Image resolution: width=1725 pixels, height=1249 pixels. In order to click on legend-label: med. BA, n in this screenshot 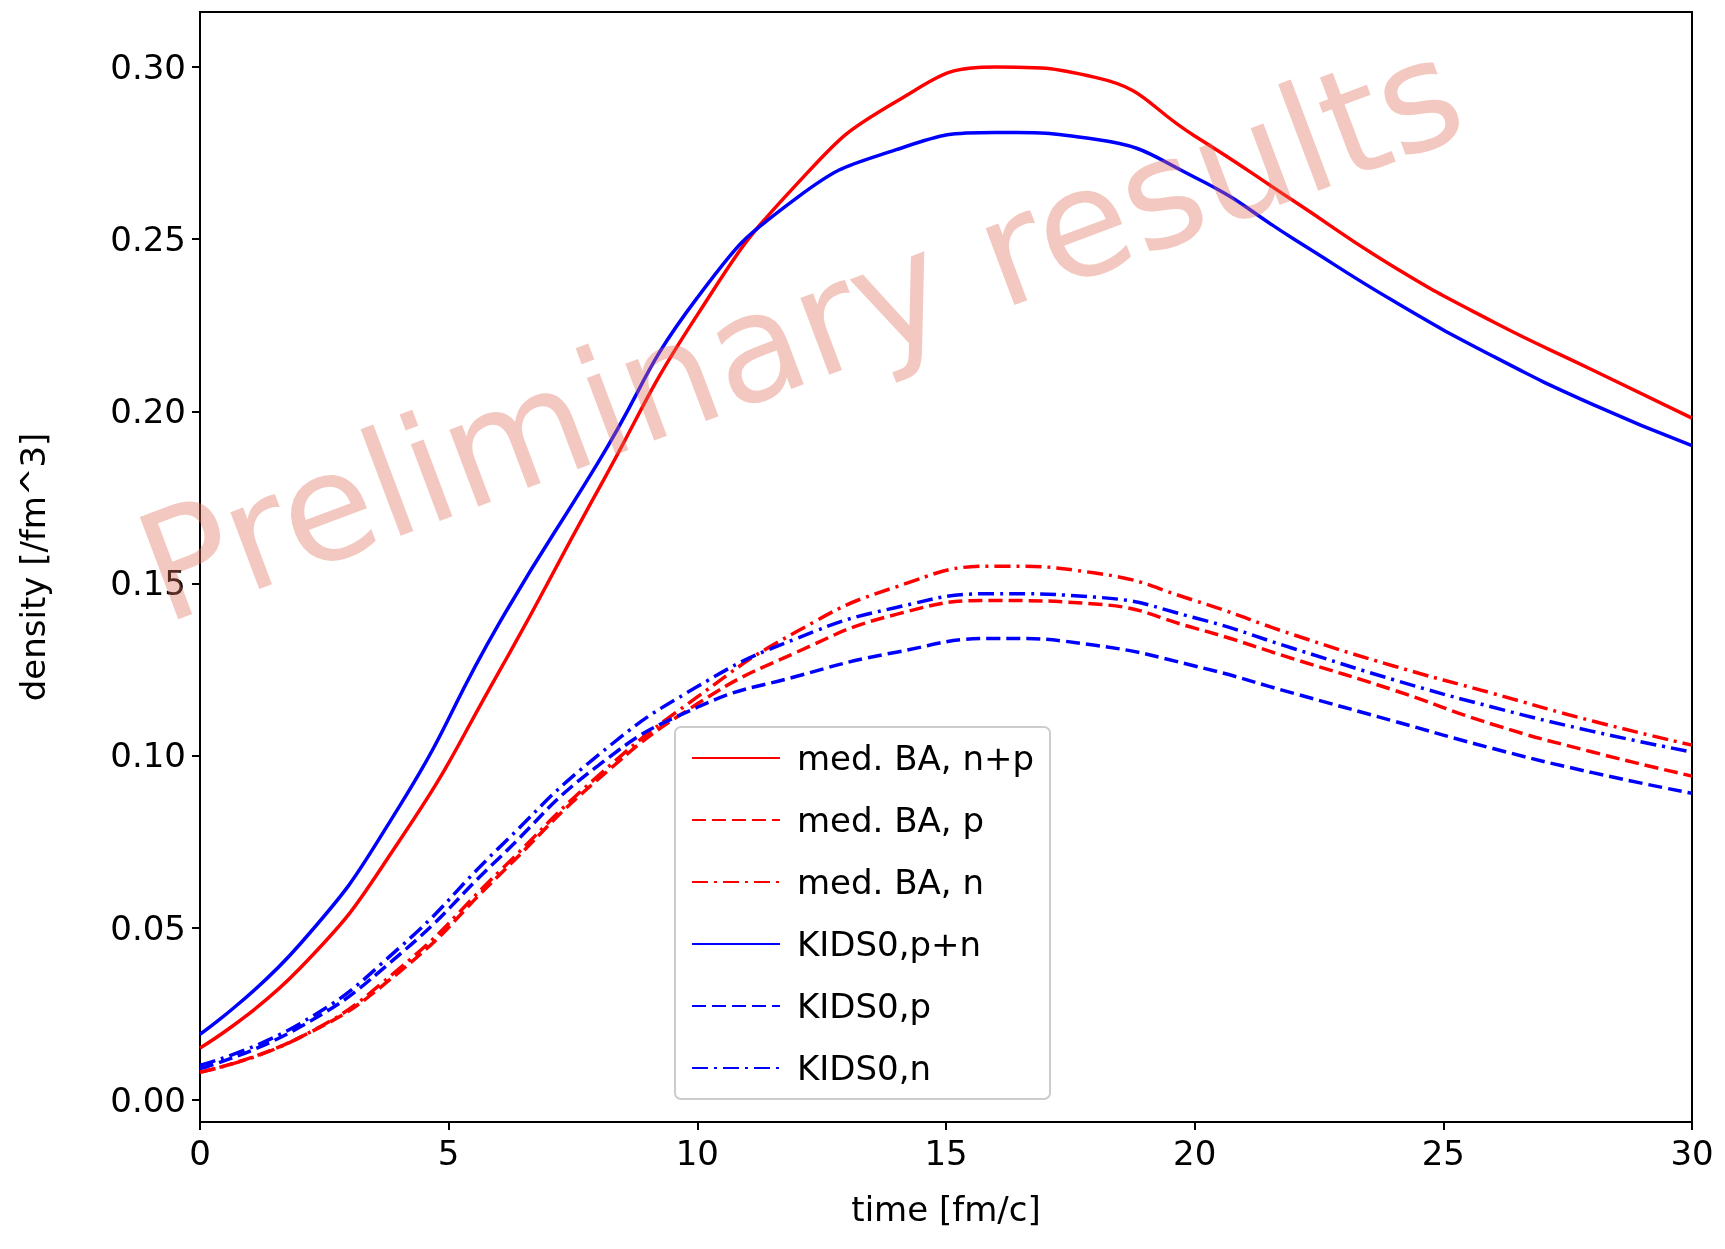, I will do `click(890, 882)`.